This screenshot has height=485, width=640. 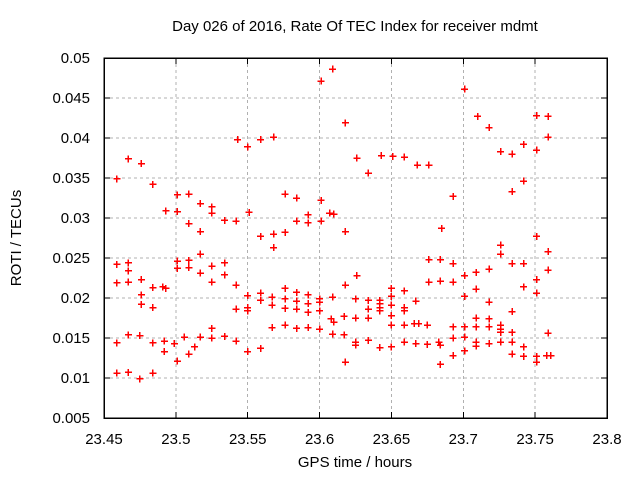 I want to click on x-tick-label: 23.5, so click(x=175, y=439).